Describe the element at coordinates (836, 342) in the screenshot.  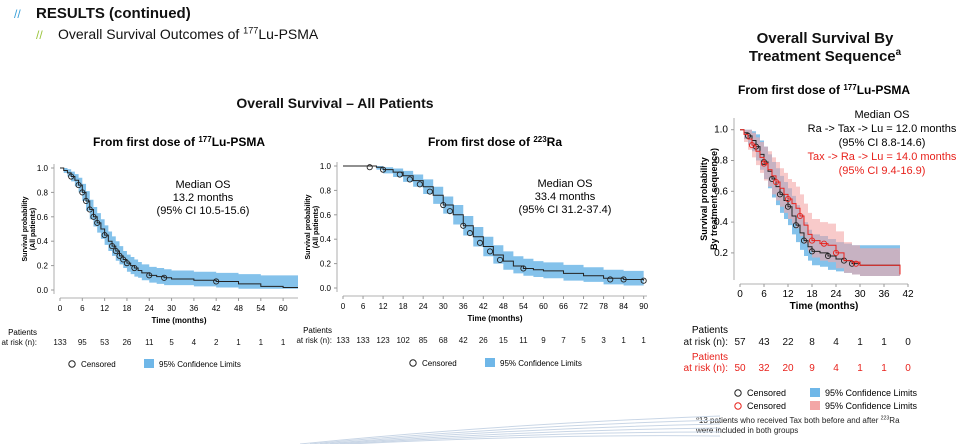
I see `at-risk-value: 4` at that location.